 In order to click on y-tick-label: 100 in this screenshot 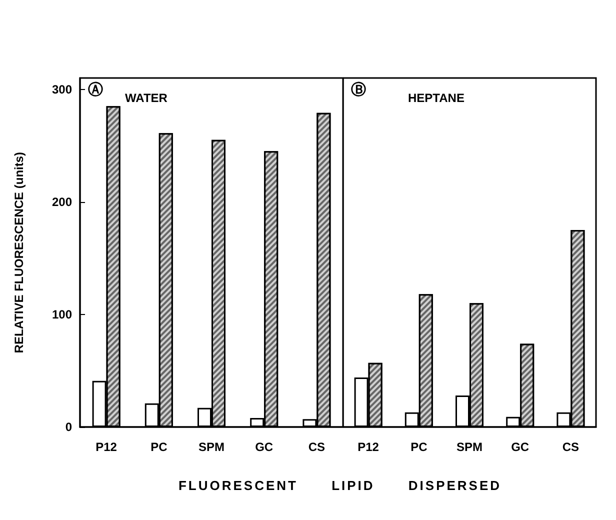, I will do `click(62, 314)`.